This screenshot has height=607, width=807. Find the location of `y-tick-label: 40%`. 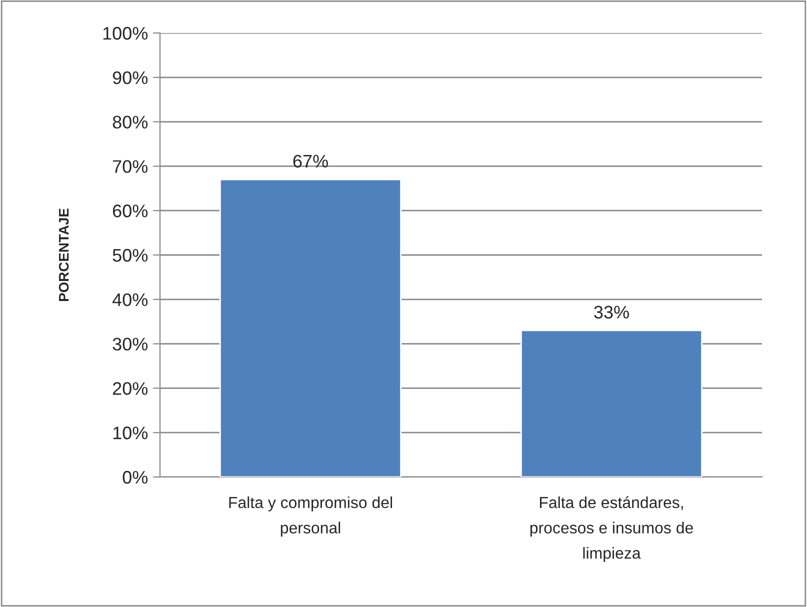

y-tick-label: 40% is located at coordinates (130, 299).